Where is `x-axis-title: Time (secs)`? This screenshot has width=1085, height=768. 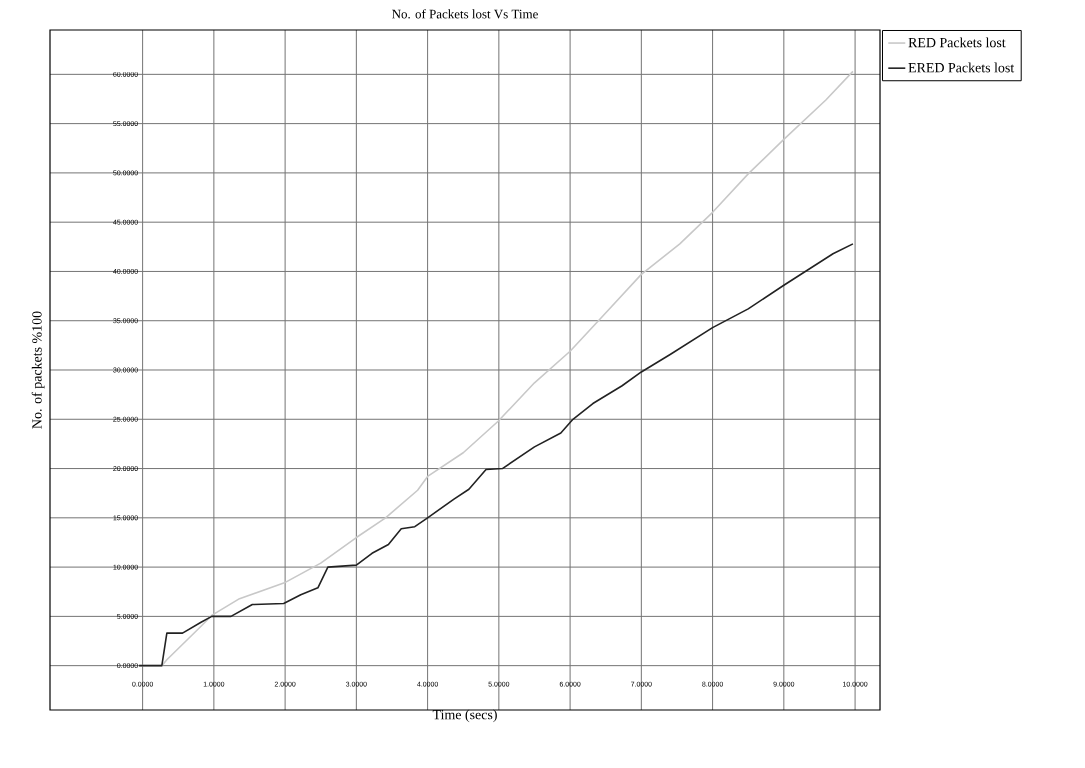 x-axis-title: Time (secs) is located at coordinates (464, 716).